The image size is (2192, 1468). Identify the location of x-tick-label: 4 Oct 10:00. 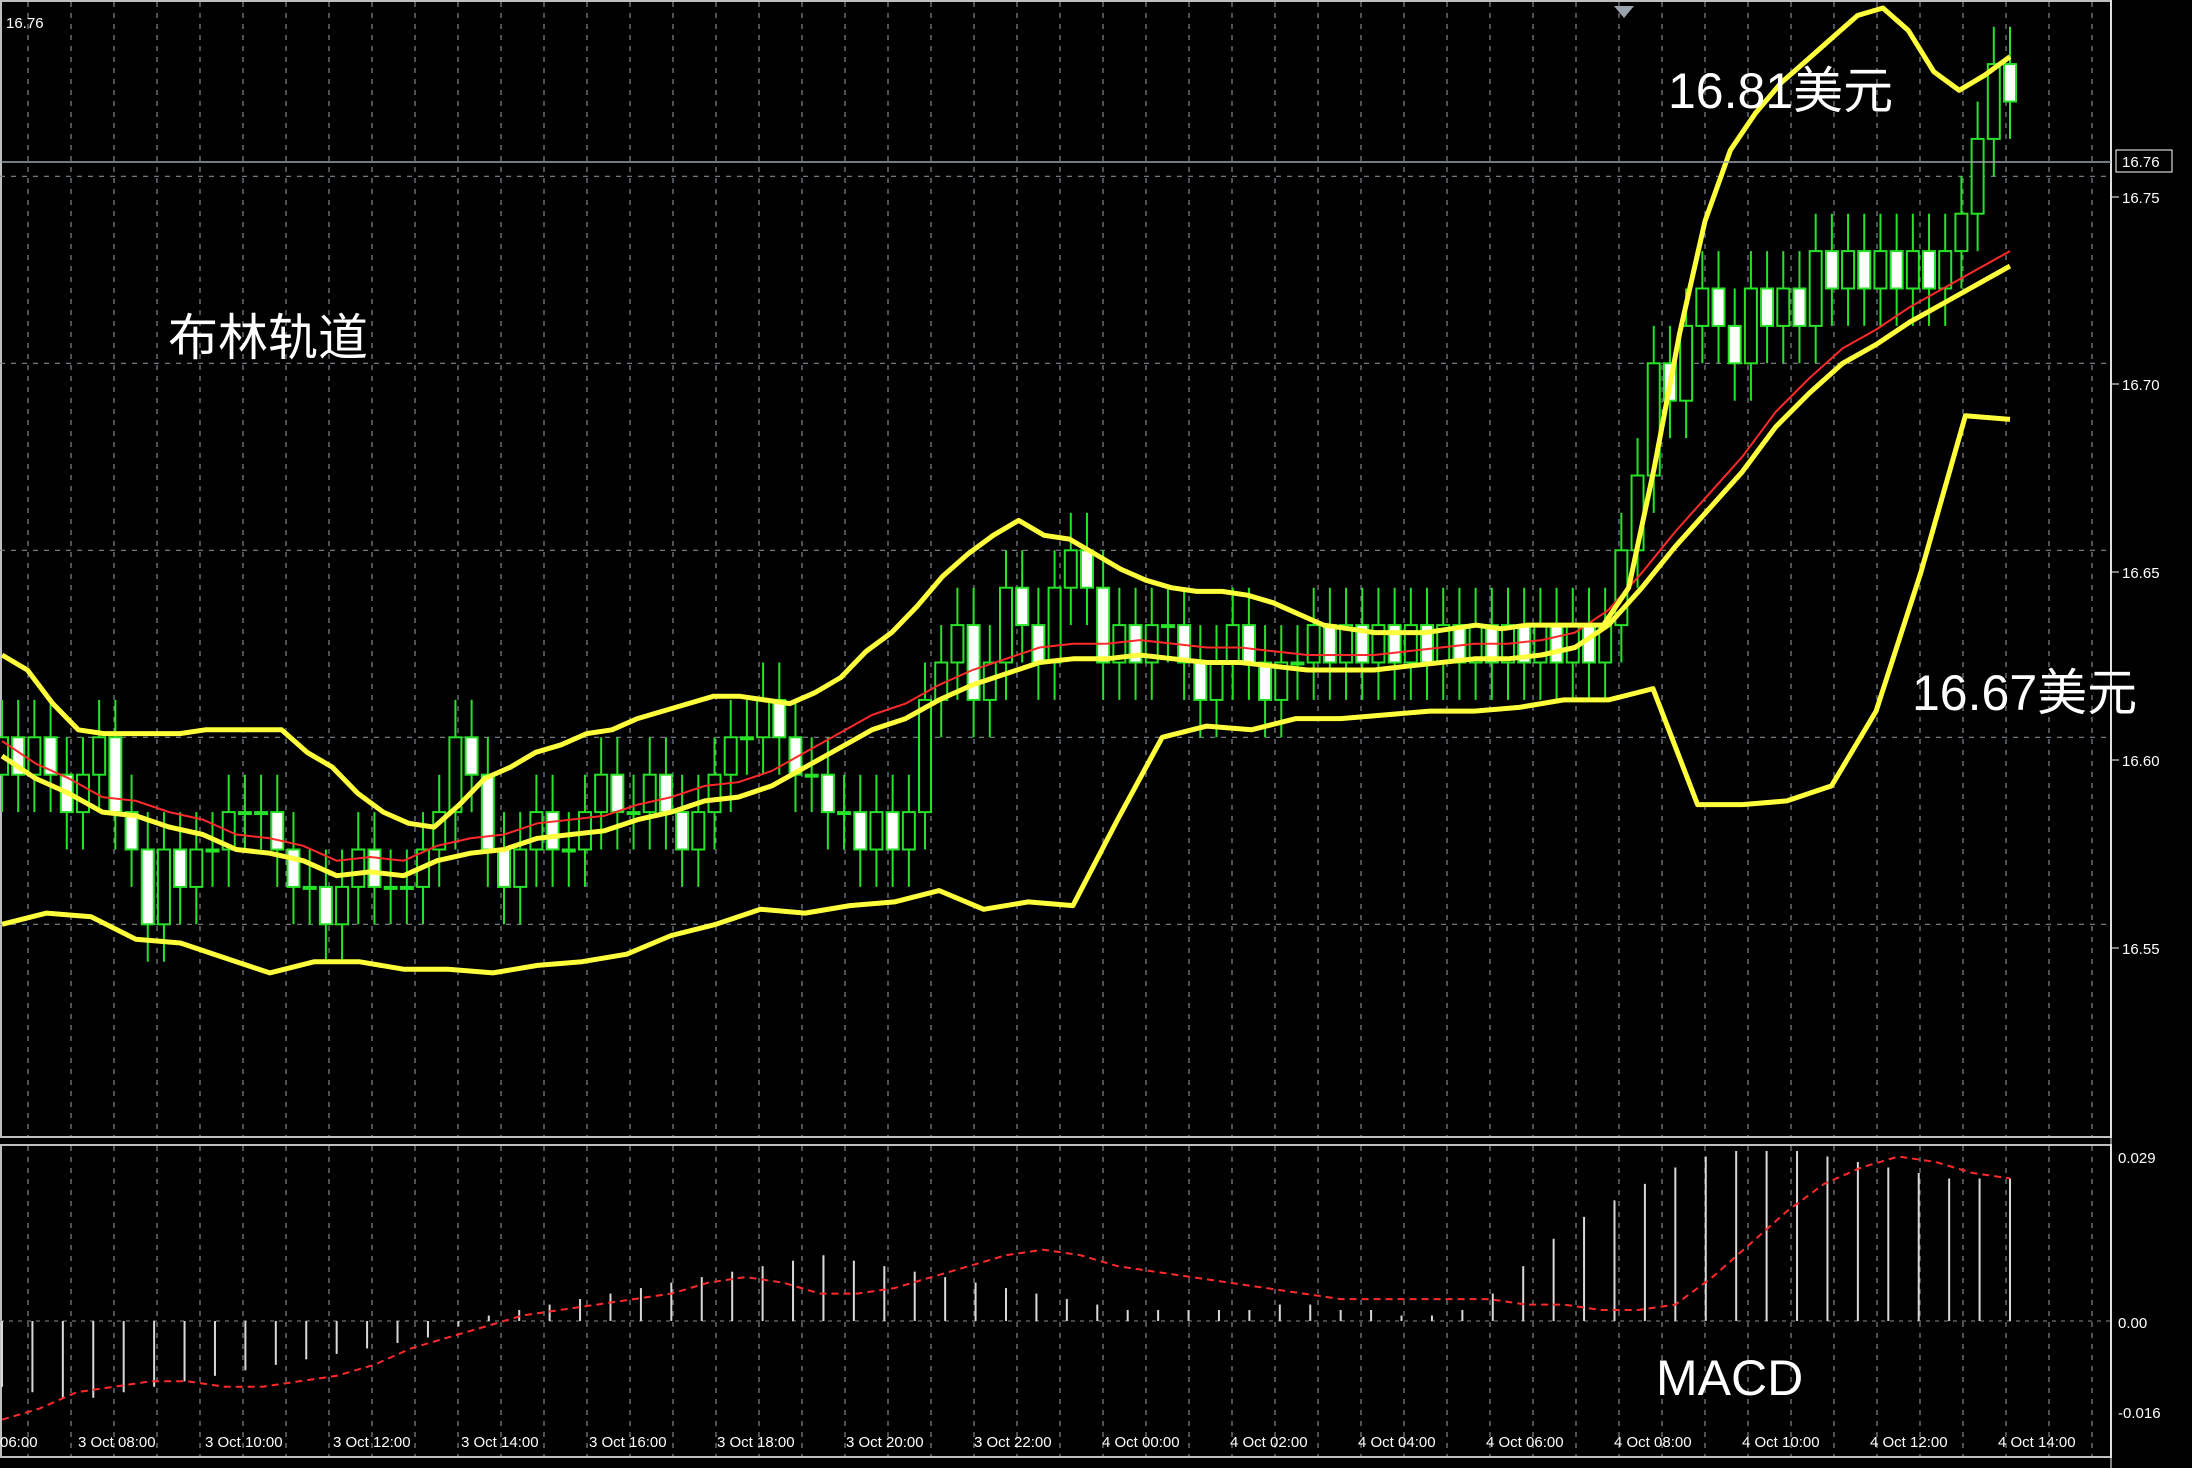
(1781, 1442).